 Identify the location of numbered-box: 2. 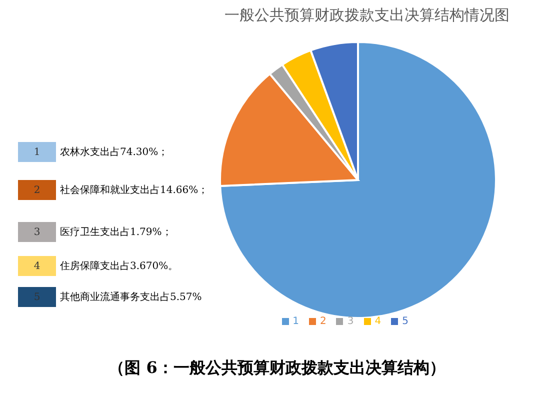
(37, 190).